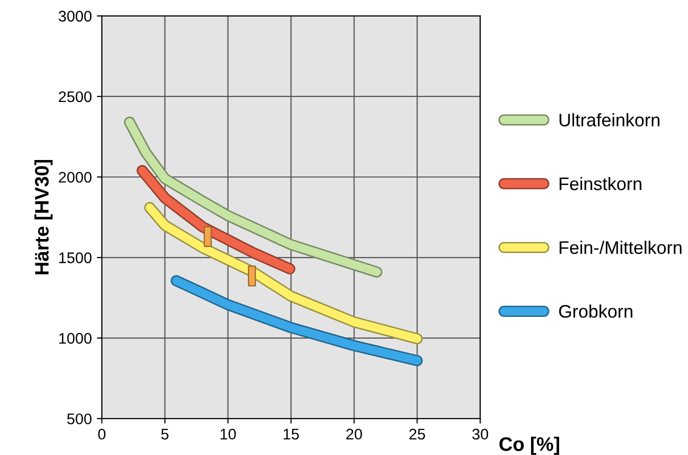  Describe the element at coordinates (417, 434) in the screenshot. I see `x-tick-label: 25` at that location.